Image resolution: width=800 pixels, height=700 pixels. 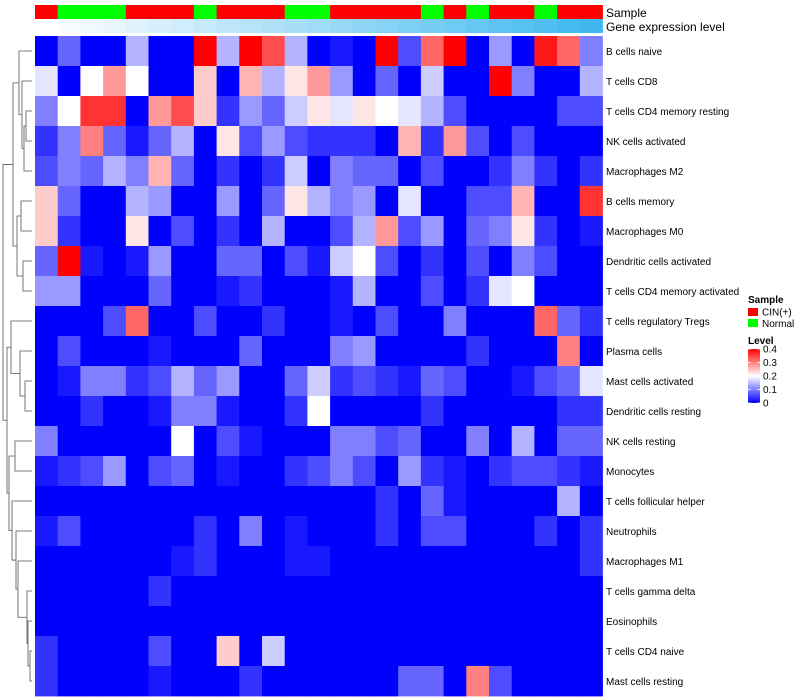 I want to click on sample-legend-swatch-normal, so click(x=753, y=323).